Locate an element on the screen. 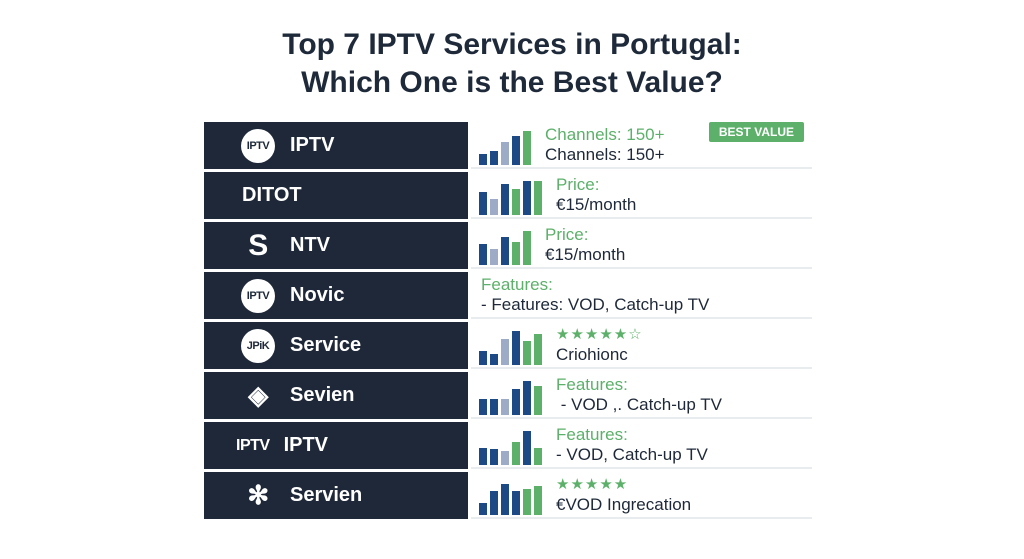 This screenshot has width=1024, height=559. service-row: IPTV IPTV Features: - VOD, Catch-up TV is located at coordinates (508, 445).